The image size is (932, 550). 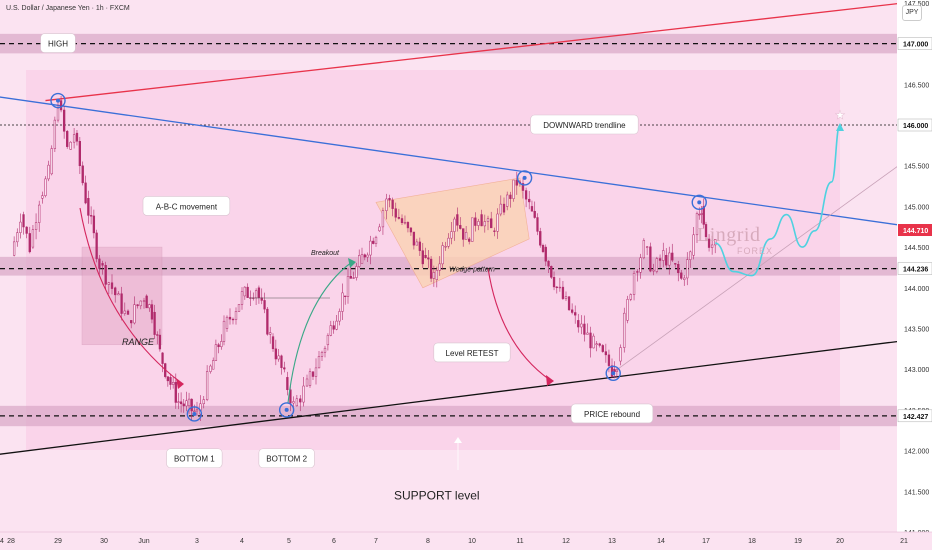 I want to click on logo-sub: FOREX, so click(x=755, y=251).